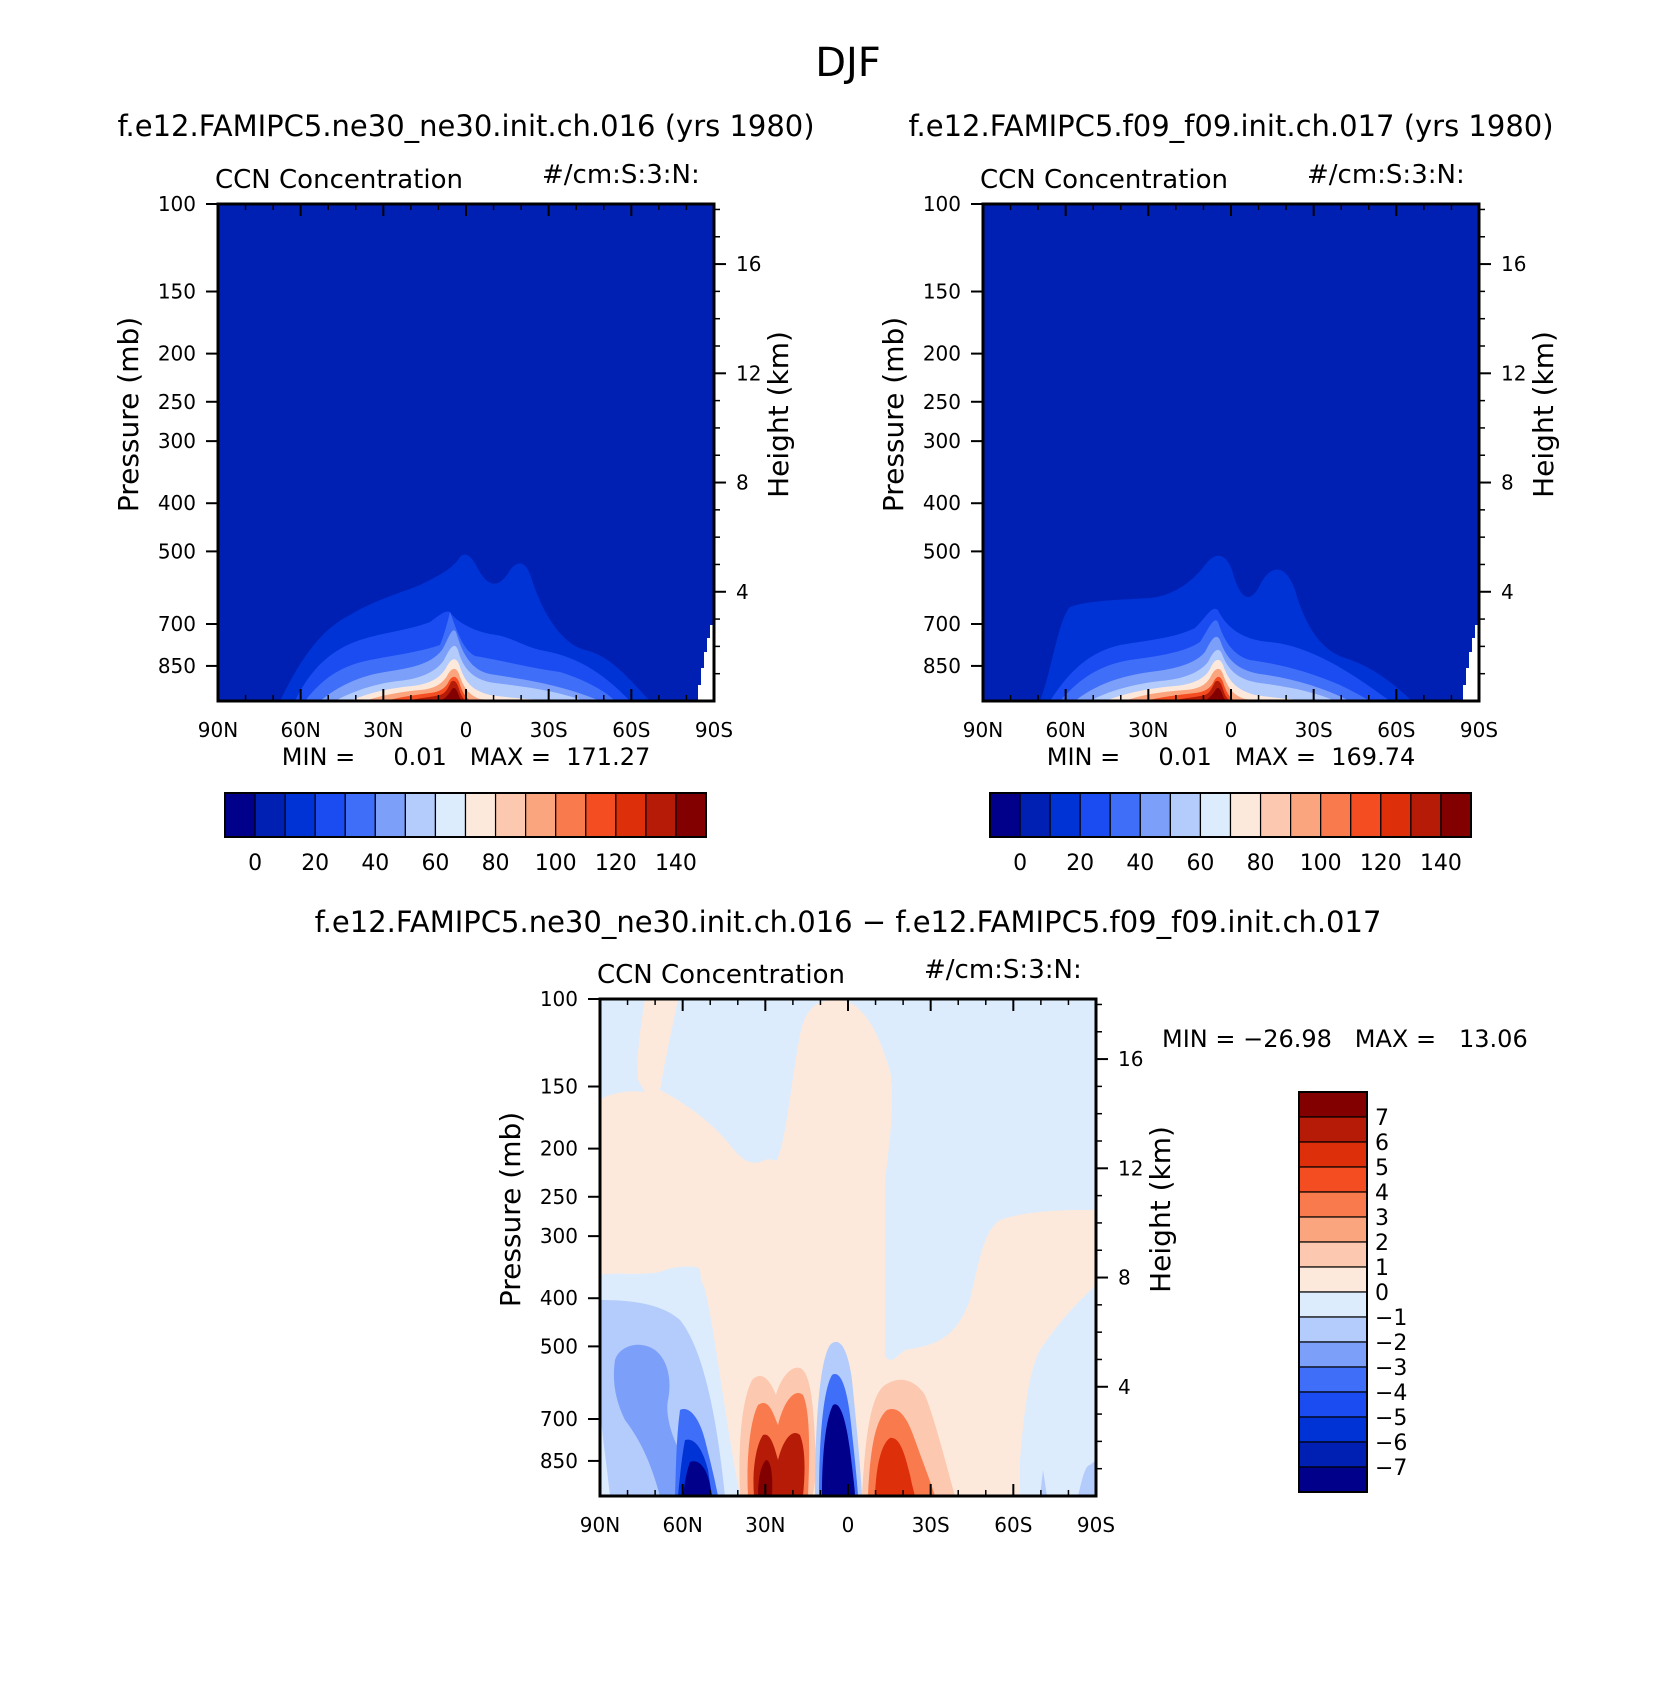 The width and height of the screenshot is (1680, 1683). I want to click on panel-c-colorbar-label: 3, so click(1382, 1218).